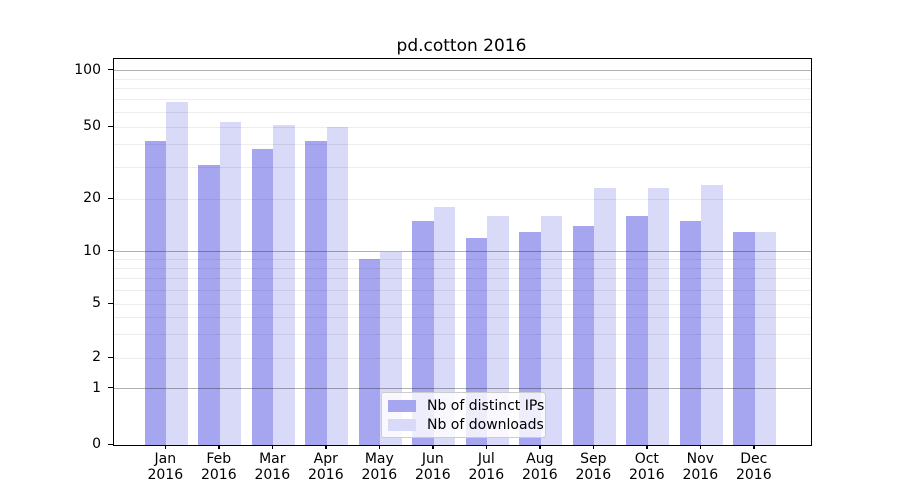  Describe the element at coordinates (177, 273) in the screenshot. I see `bar-downloads-jan` at that location.